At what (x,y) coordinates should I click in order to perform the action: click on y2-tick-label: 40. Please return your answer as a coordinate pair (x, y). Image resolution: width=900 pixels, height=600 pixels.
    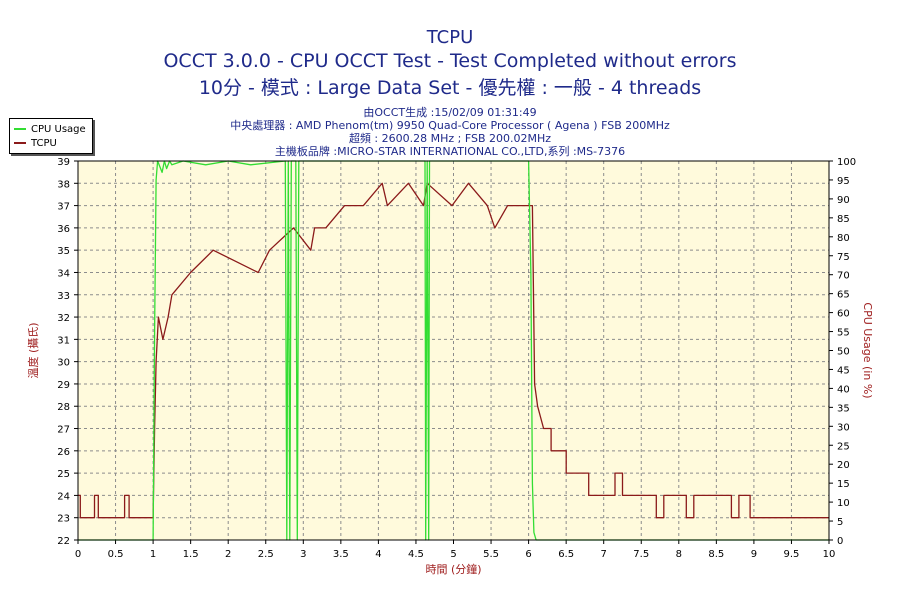
    Looking at the image, I should click on (843, 389).